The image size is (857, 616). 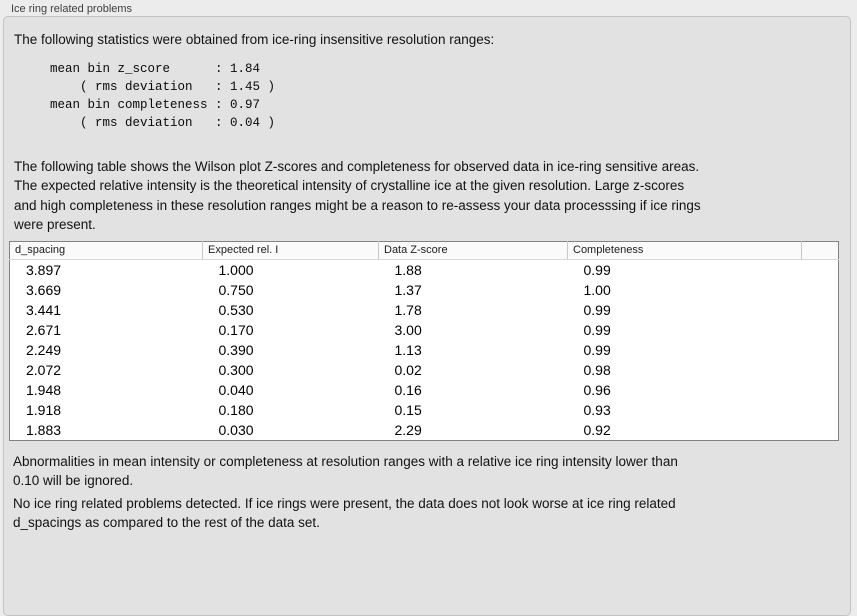 What do you see at coordinates (597, 409) in the screenshot?
I see `table-cell: 0.93` at bounding box center [597, 409].